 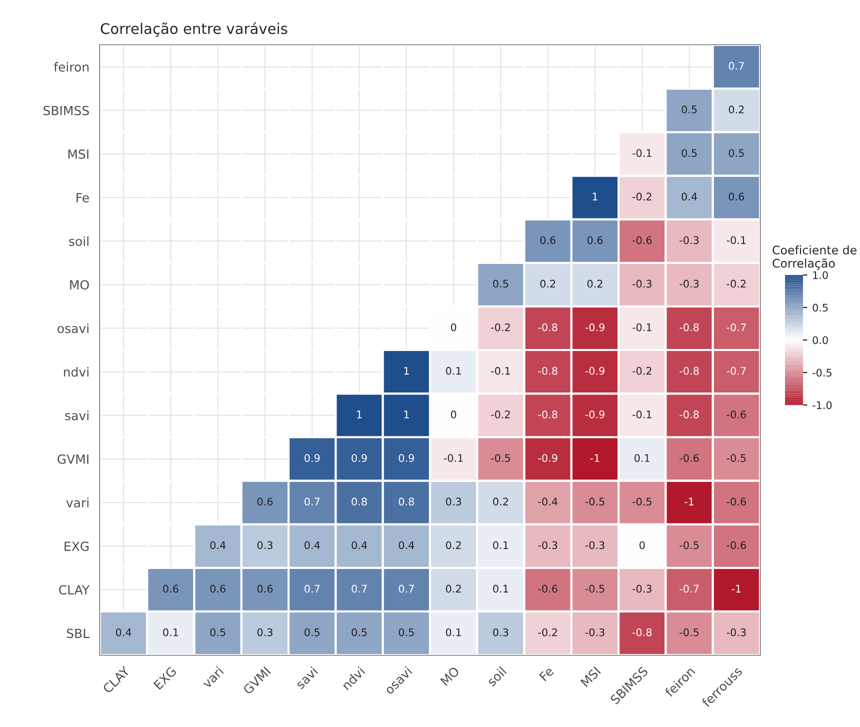 What do you see at coordinates (71, 67) in the screenshot?
I see `y-tick-label: feiron` at bounding box center [71, 67].